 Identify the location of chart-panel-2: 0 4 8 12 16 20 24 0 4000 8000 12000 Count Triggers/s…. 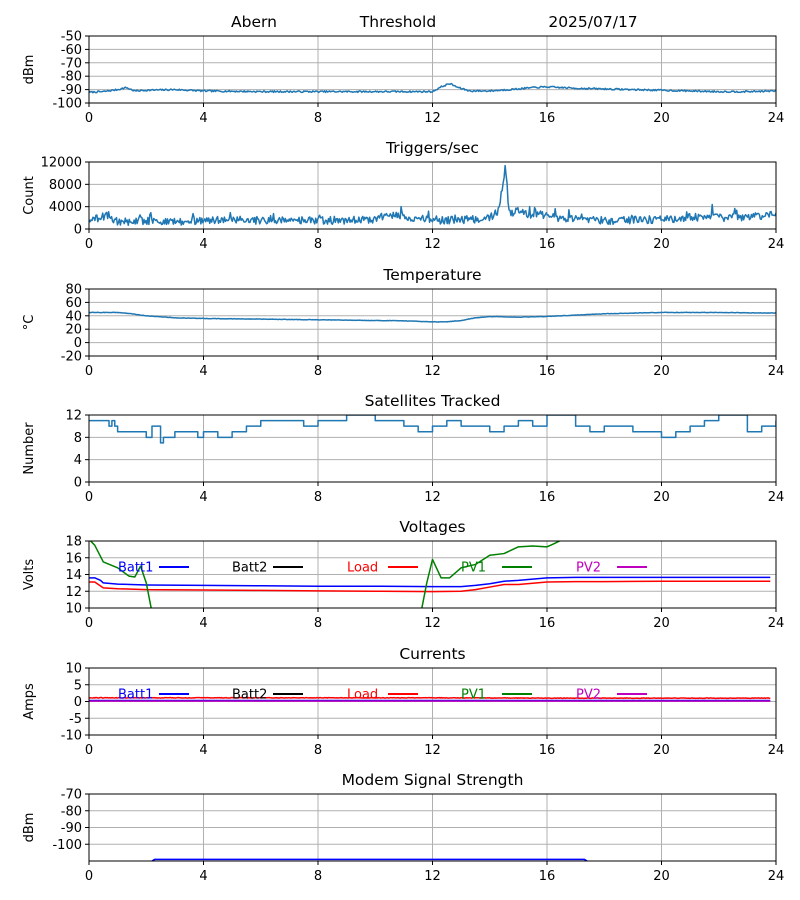
(403, 195).